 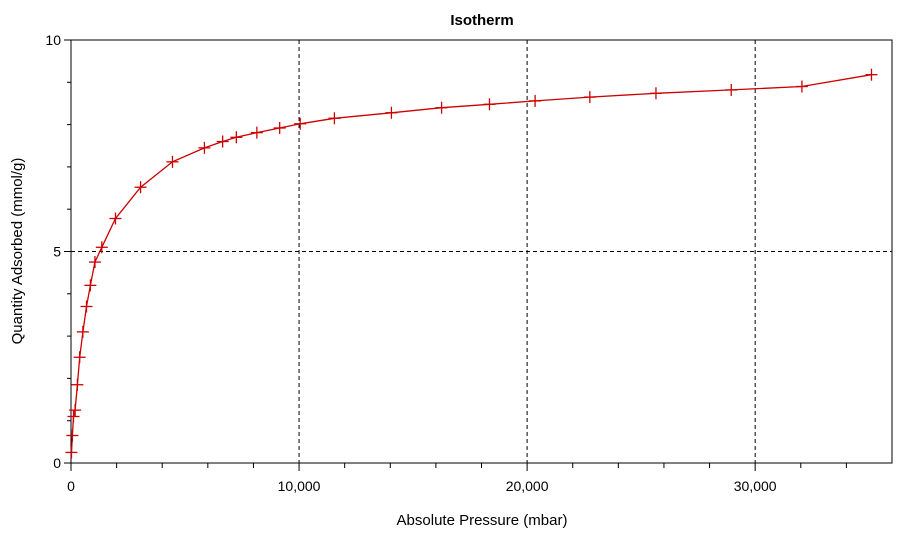 I want to click on chart-title: Isotherm, so click(x=481, y=20).